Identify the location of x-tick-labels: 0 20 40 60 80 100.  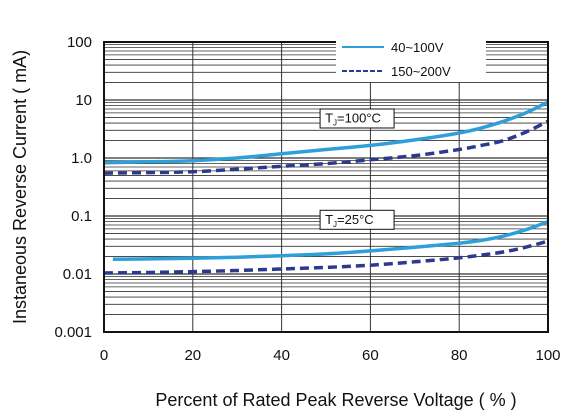
(330, 355).